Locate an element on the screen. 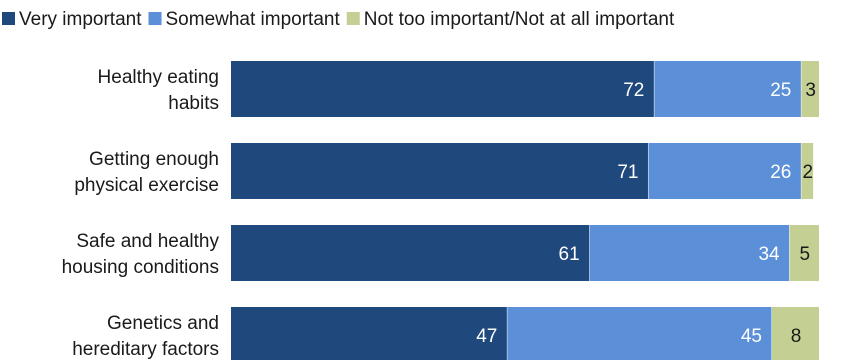  bar-row: Healthy eating habits 72 25 3 is located at coordinates (458, 89).